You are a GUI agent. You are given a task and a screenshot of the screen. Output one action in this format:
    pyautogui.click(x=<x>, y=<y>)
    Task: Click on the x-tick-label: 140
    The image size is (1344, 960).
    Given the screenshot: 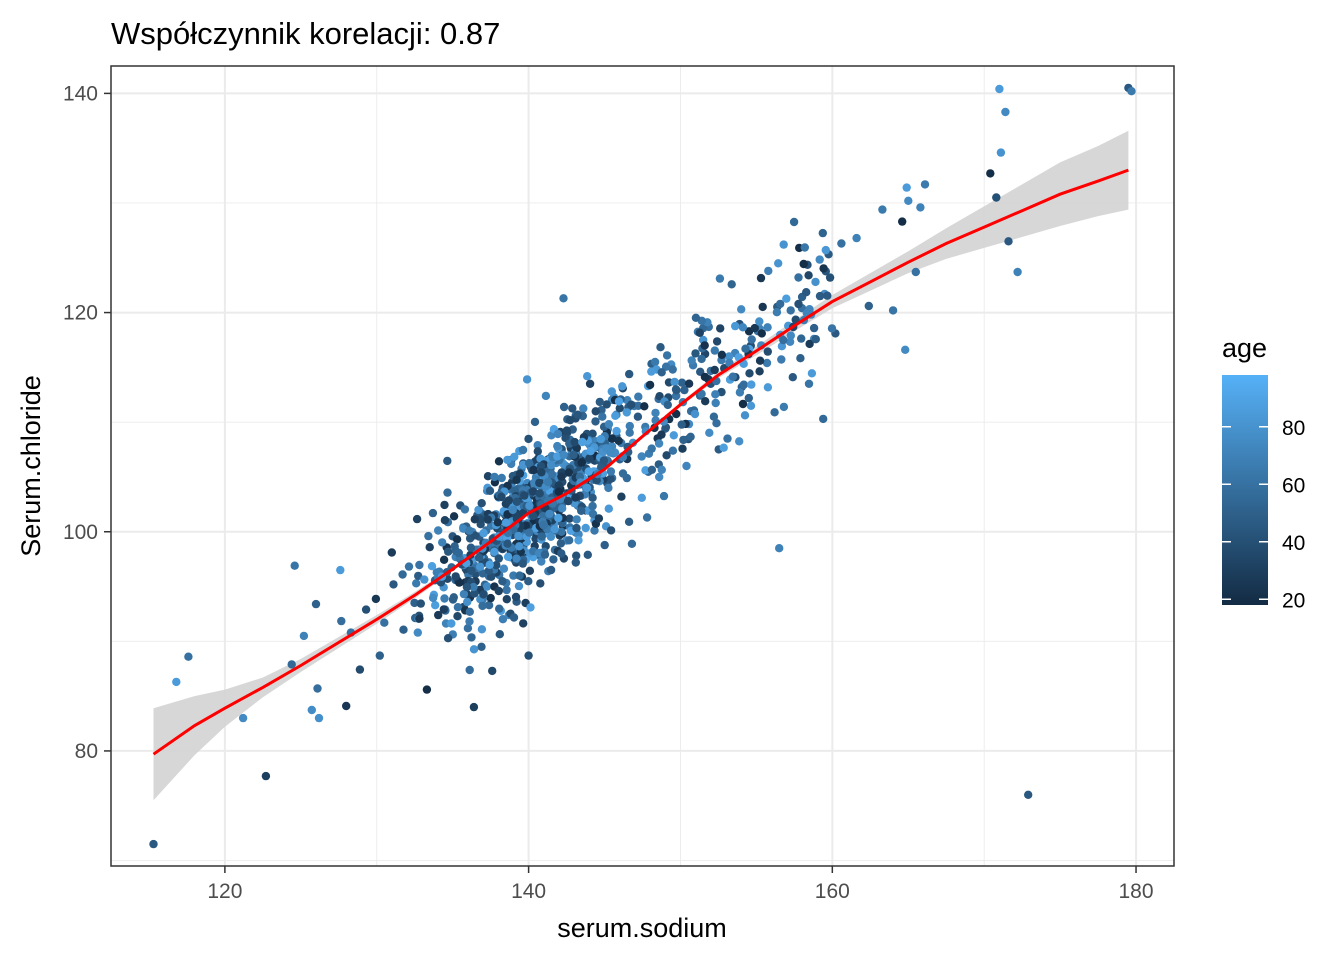 What is the action you would take?
    pyautogui.click(x=528, y=891)
    